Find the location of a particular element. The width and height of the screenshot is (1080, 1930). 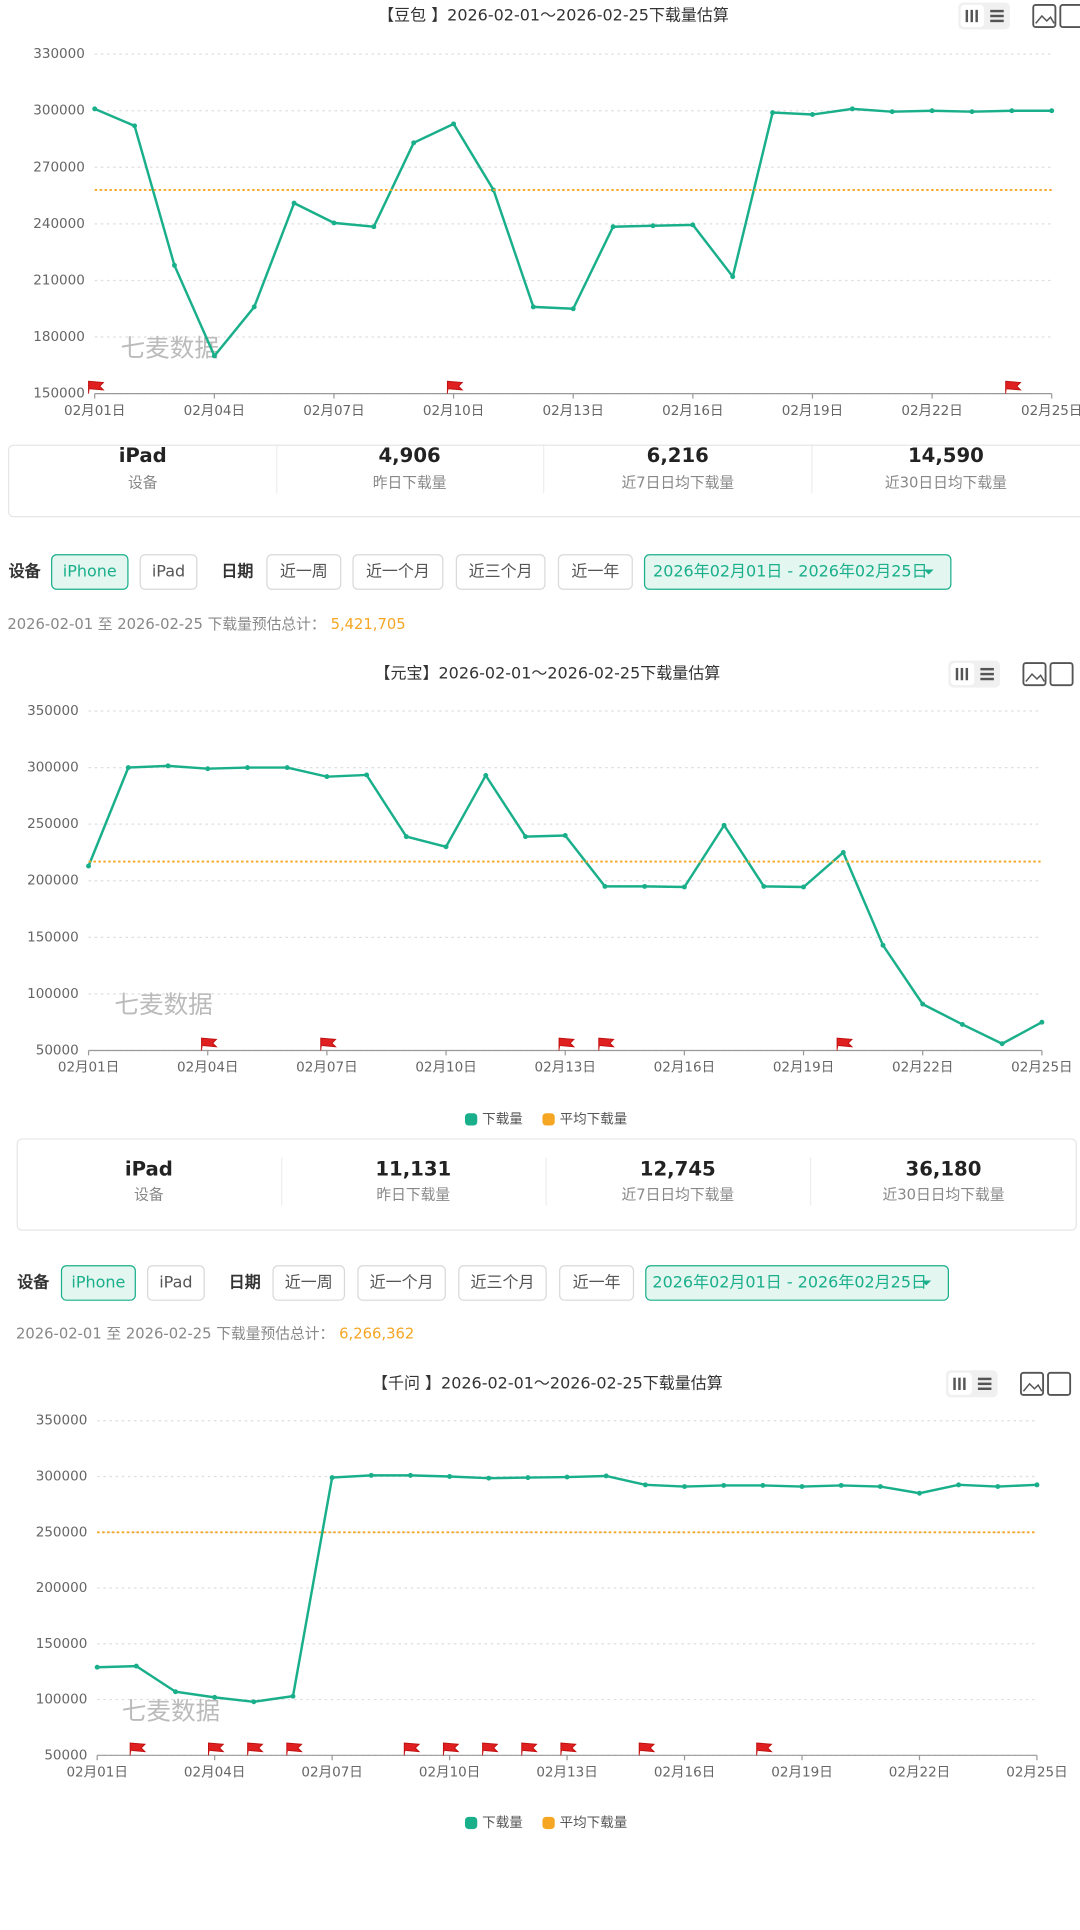

watermark: 七麦数据 is located at coordinates (170, 347).